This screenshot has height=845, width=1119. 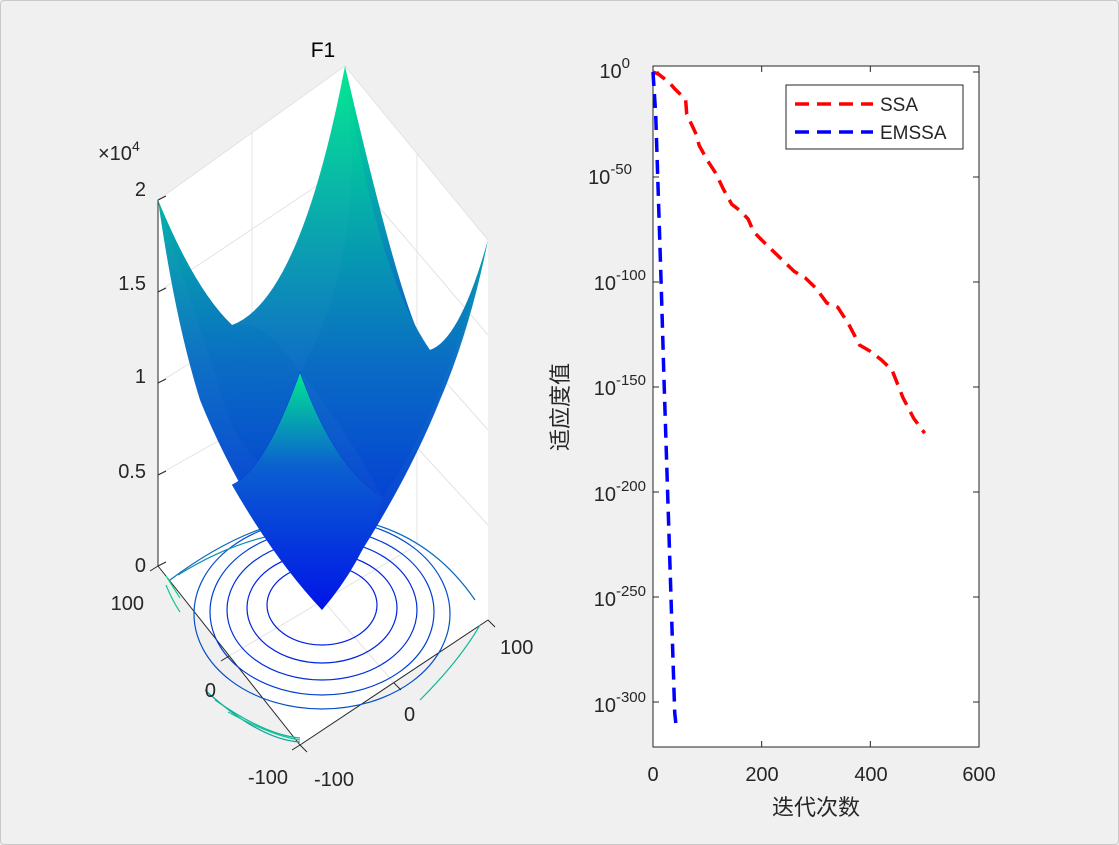 What do you see at coordinates (140, 377) in the screenshot?
I see `surface-z-tick-label: 1` at bounding box center [140, 377].